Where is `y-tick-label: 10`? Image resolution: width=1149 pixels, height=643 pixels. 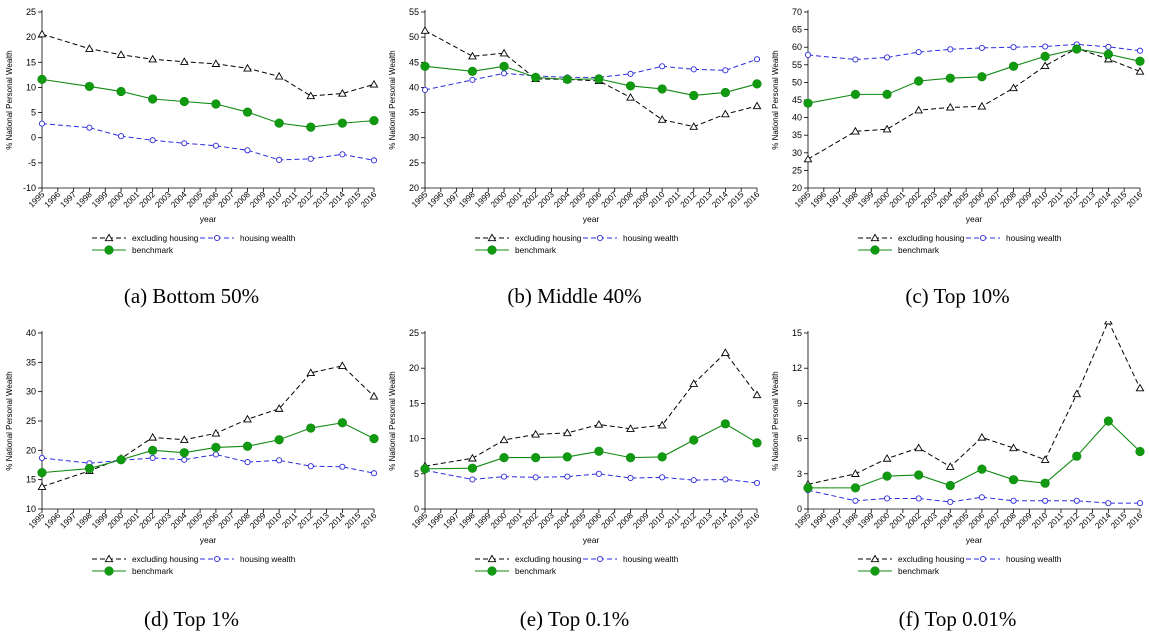
y-tick-label: 10 is located at coordinates (31, 509).